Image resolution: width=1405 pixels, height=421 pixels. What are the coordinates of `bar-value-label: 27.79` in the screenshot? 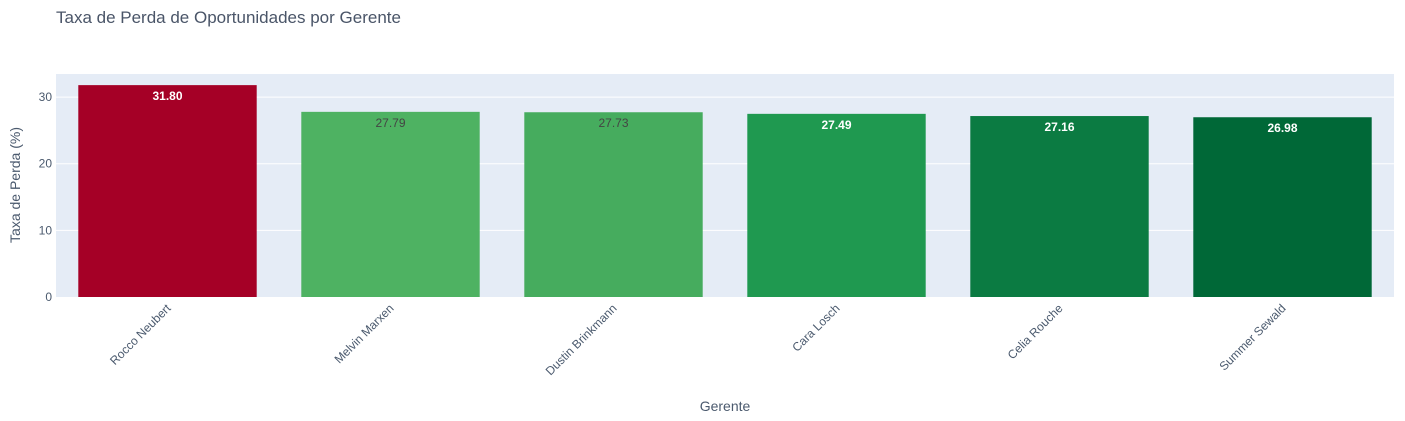 It's located at (390, 123).